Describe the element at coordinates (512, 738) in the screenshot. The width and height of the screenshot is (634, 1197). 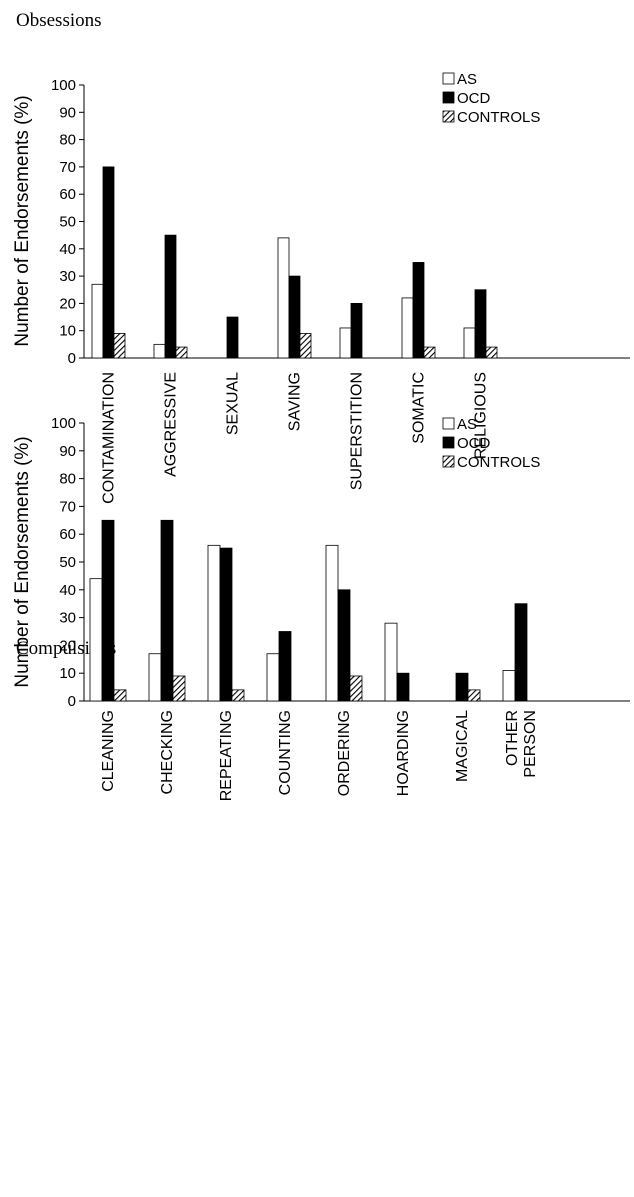
I see `category-label: OTHER` at that location.